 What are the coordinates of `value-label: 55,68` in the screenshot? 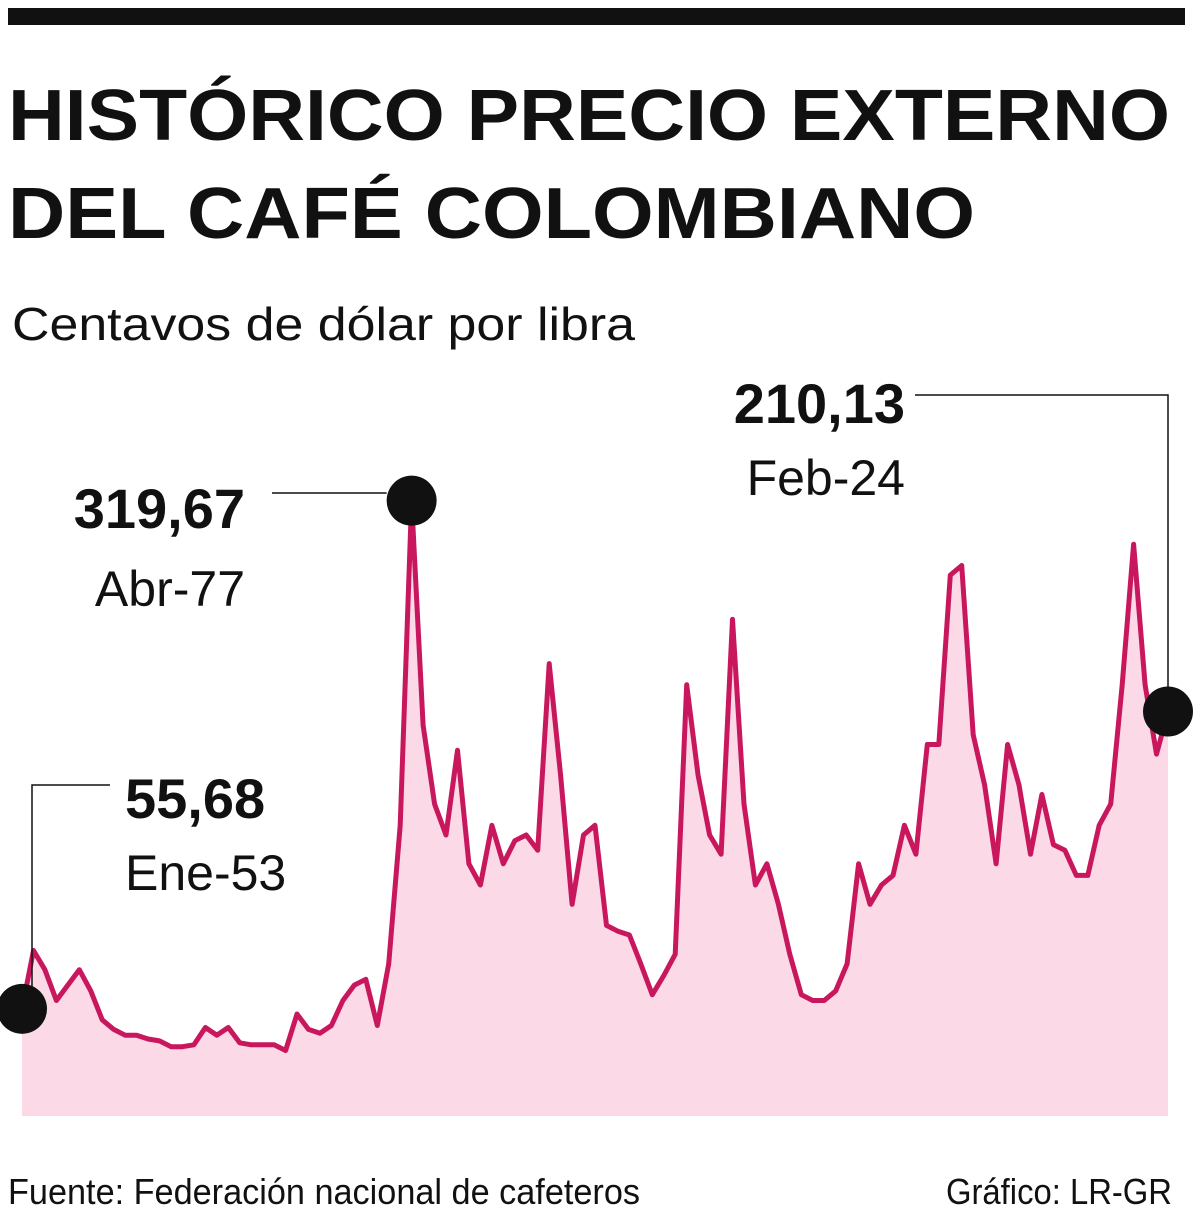 It's located at (195, 798).